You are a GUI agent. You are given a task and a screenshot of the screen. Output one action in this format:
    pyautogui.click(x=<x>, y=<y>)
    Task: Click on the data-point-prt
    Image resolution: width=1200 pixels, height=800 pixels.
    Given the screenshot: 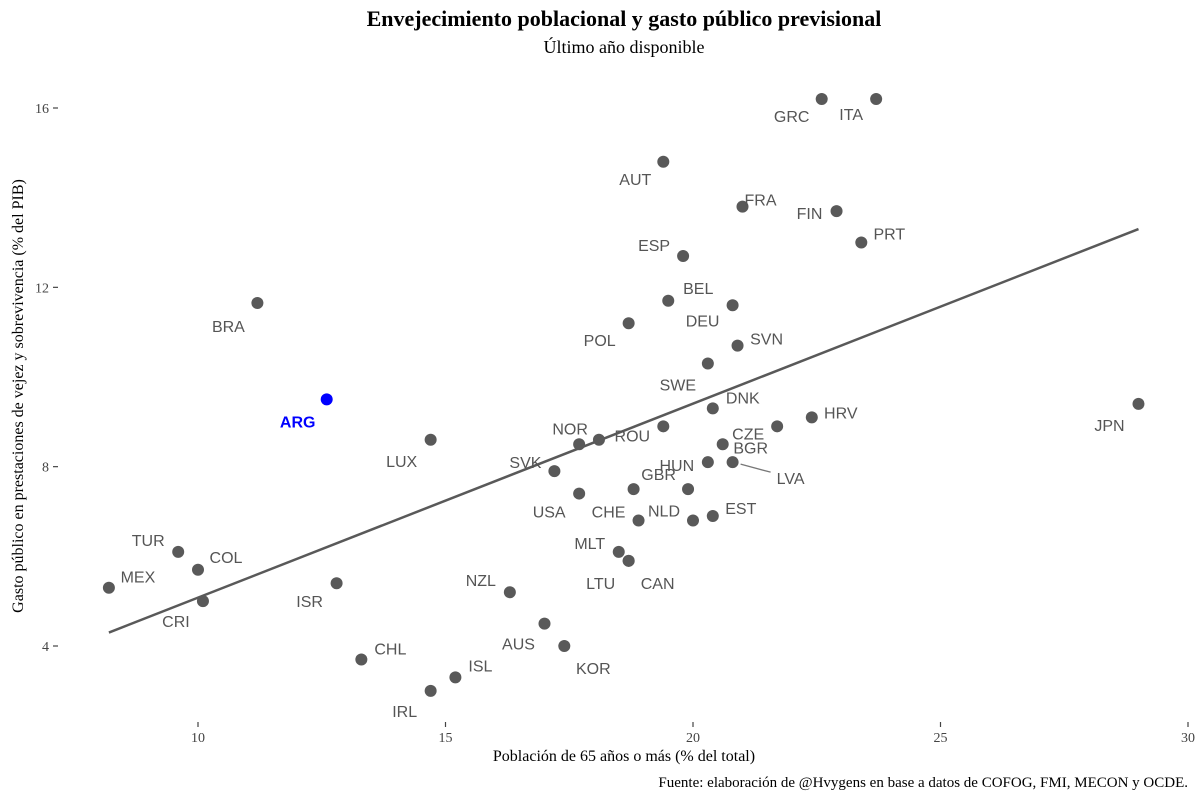 What is the action you would take?
    pyautogui.click(x=861, y=242)
    